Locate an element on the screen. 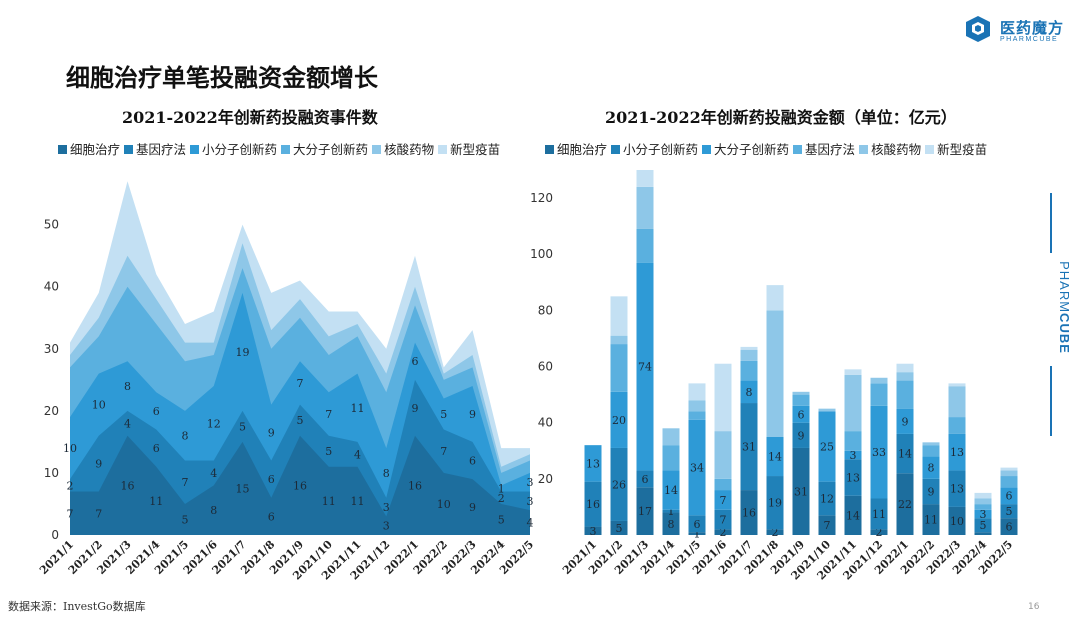  data-label: 2 is located at coordinates (70, 485).